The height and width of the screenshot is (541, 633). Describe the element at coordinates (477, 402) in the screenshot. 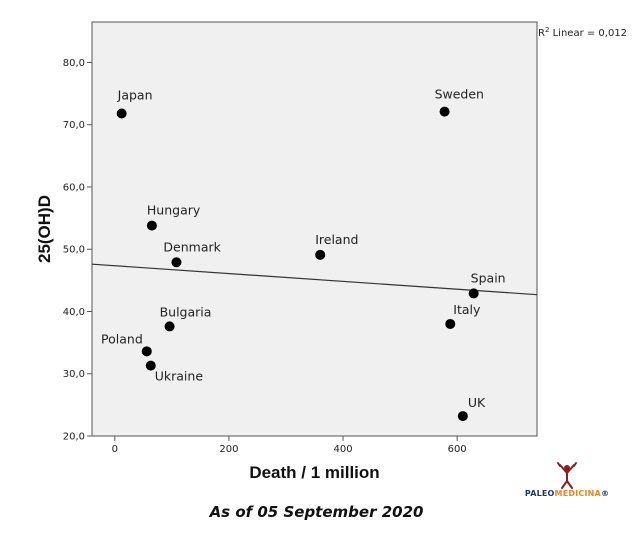

I see `point-label-uk: UK` at that location.